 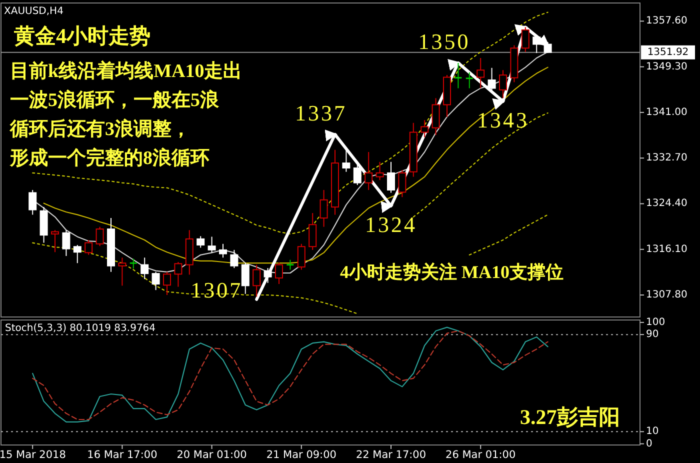 I want to click on x-tick-label: 15 Mar 2018, so click(x=33, y=455).